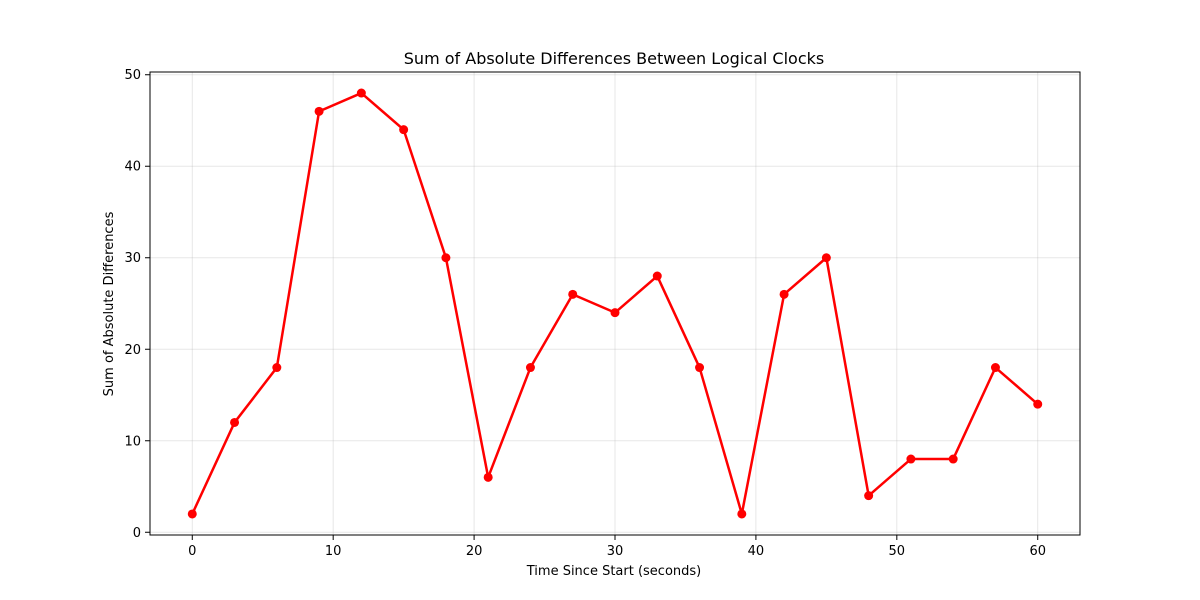  I want to click on x-tick-label: 30, so click(615, 551).